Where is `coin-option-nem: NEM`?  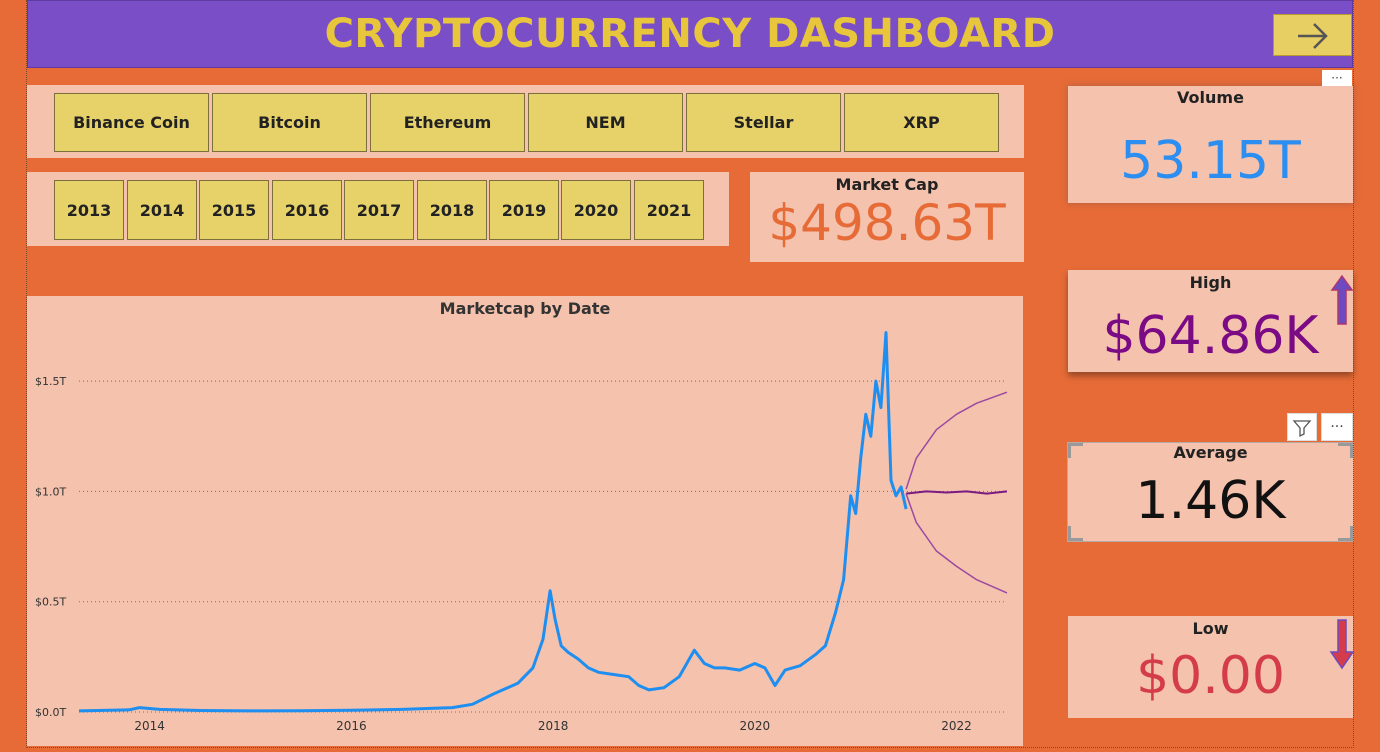 coin-option-nem: NEM is located at coordinates (605, 122).